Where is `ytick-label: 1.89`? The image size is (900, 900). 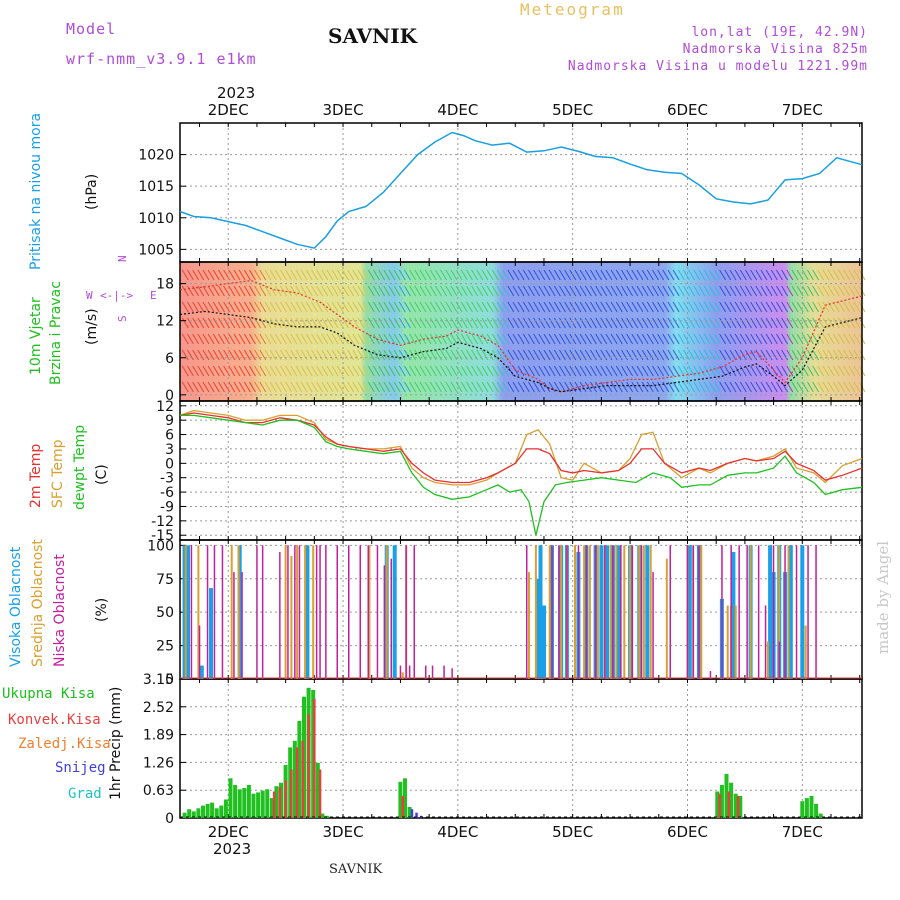
ytick-label: 1.89 is located at coordinates (158, 736).